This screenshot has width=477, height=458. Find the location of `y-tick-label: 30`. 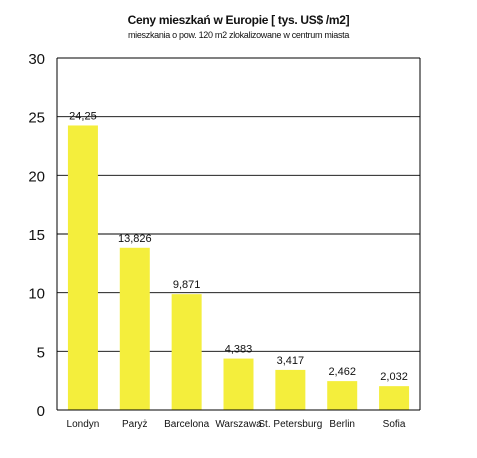

y-tick-label: 30 is located at coordinates (36, 59).